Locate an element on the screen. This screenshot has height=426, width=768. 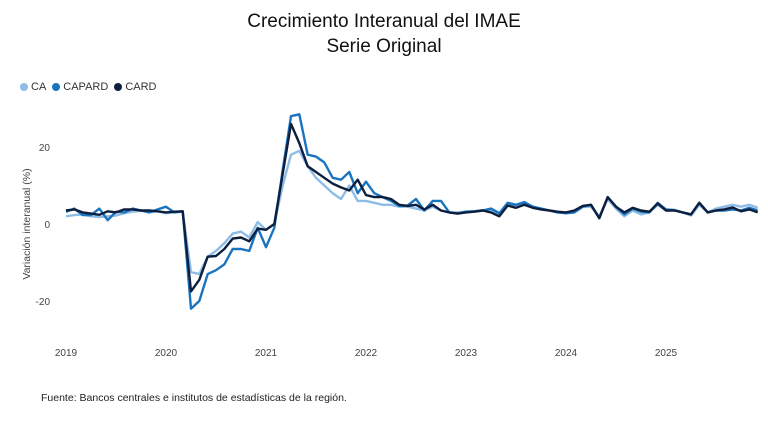
legend-marker-card is located at coordinates (118, 87).